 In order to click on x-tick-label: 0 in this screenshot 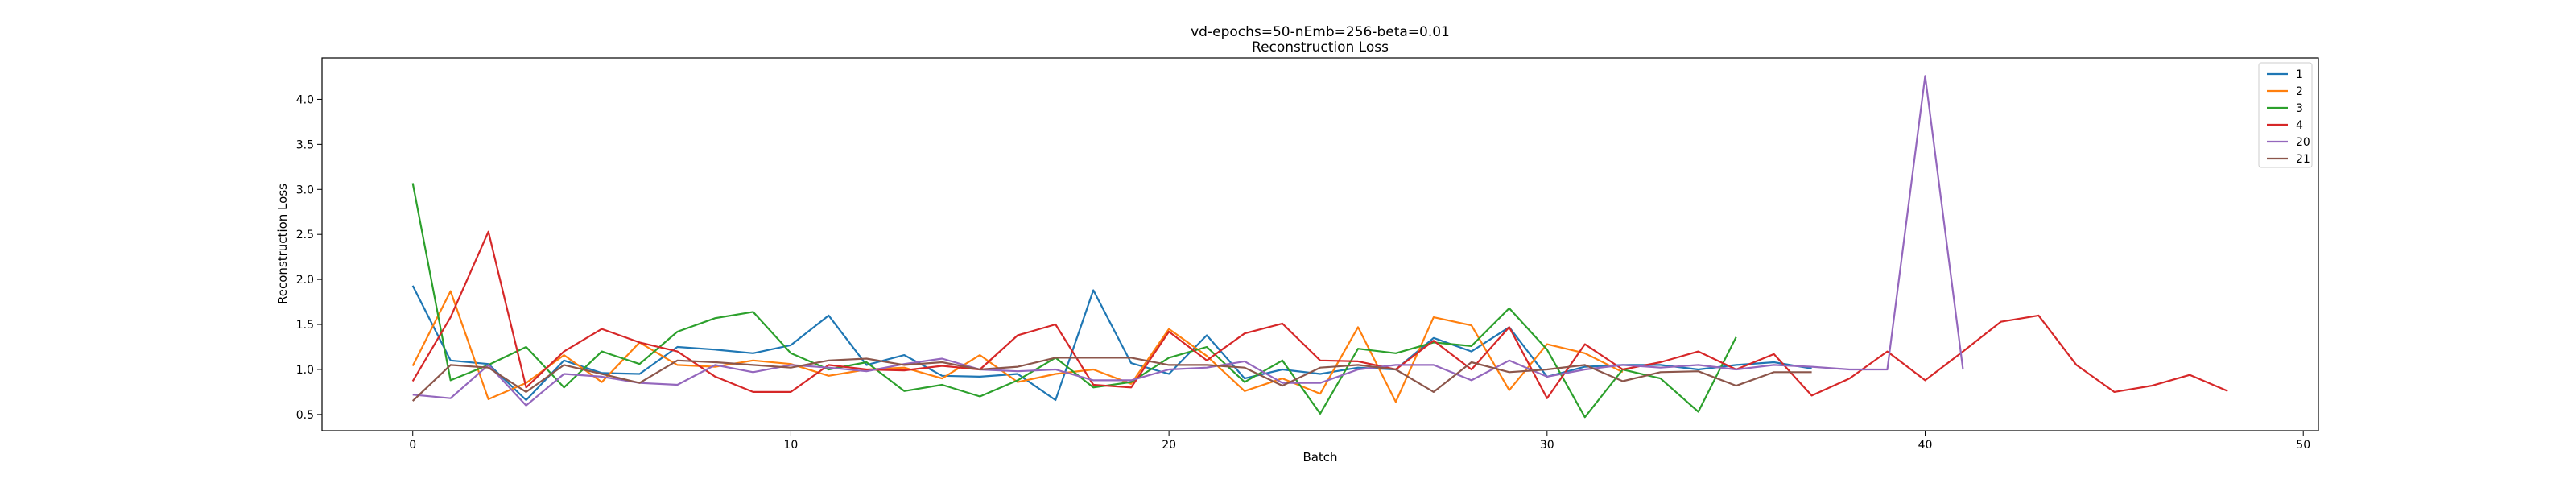, I will do `click(412, 445)`.